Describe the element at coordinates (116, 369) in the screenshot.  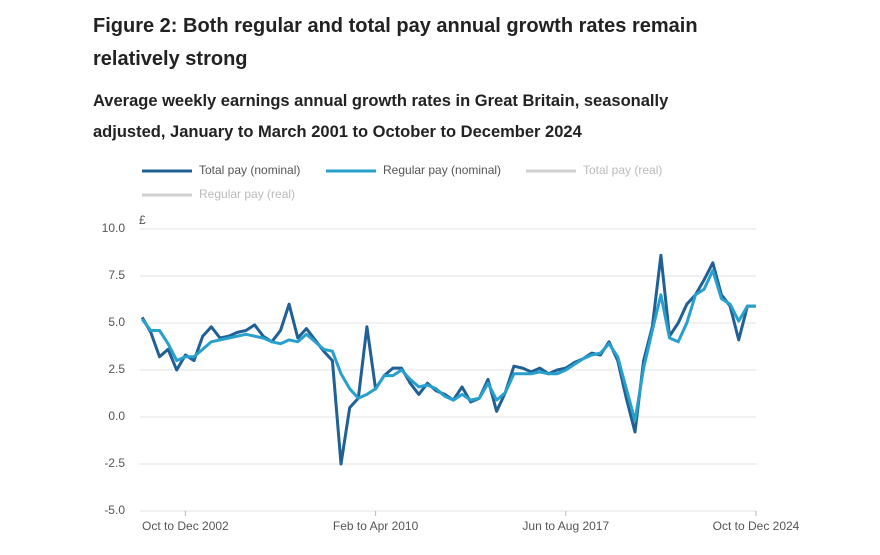
I see `y-tick-label: 2.5` at that location.